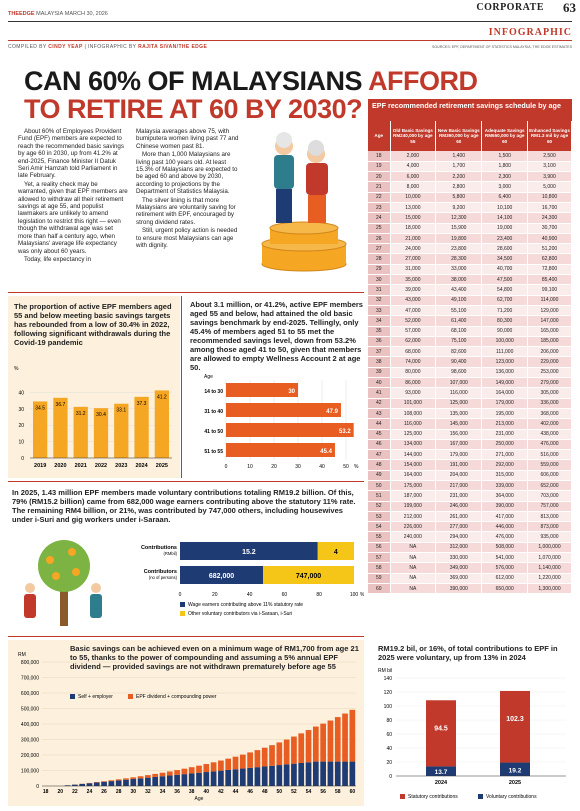 Image resolution: width=580 pixels, height=811 pixels. I want to click on section-divider, so click(186, 636).